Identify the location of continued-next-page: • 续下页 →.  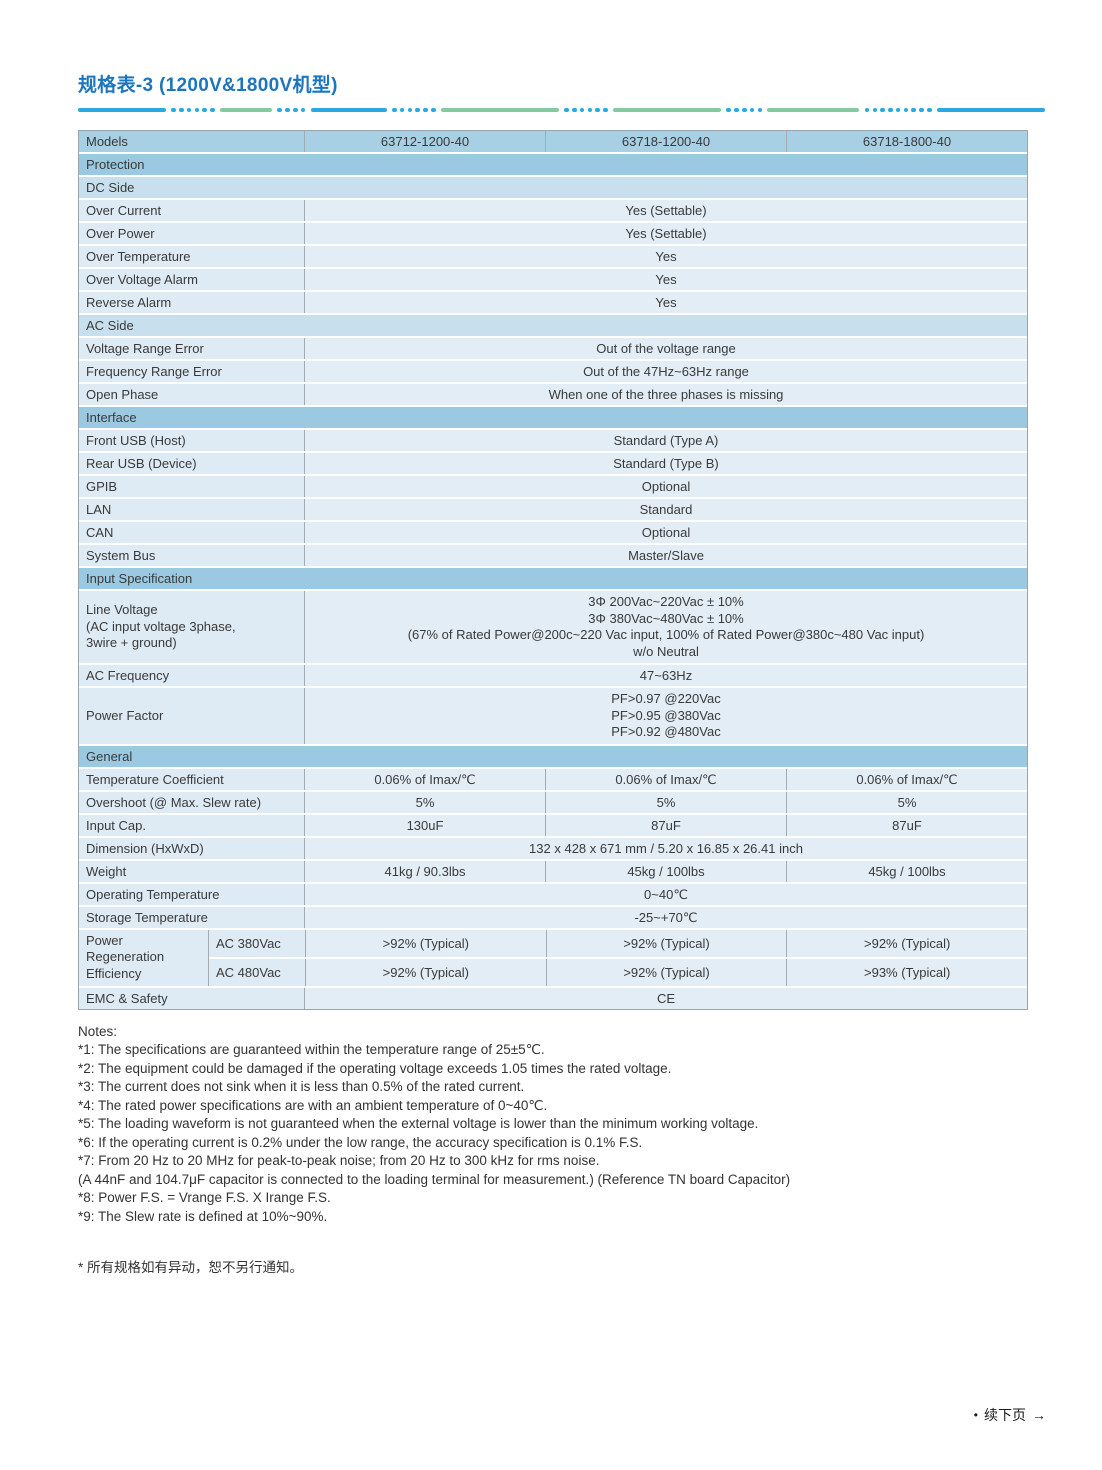
(1010, 1415).